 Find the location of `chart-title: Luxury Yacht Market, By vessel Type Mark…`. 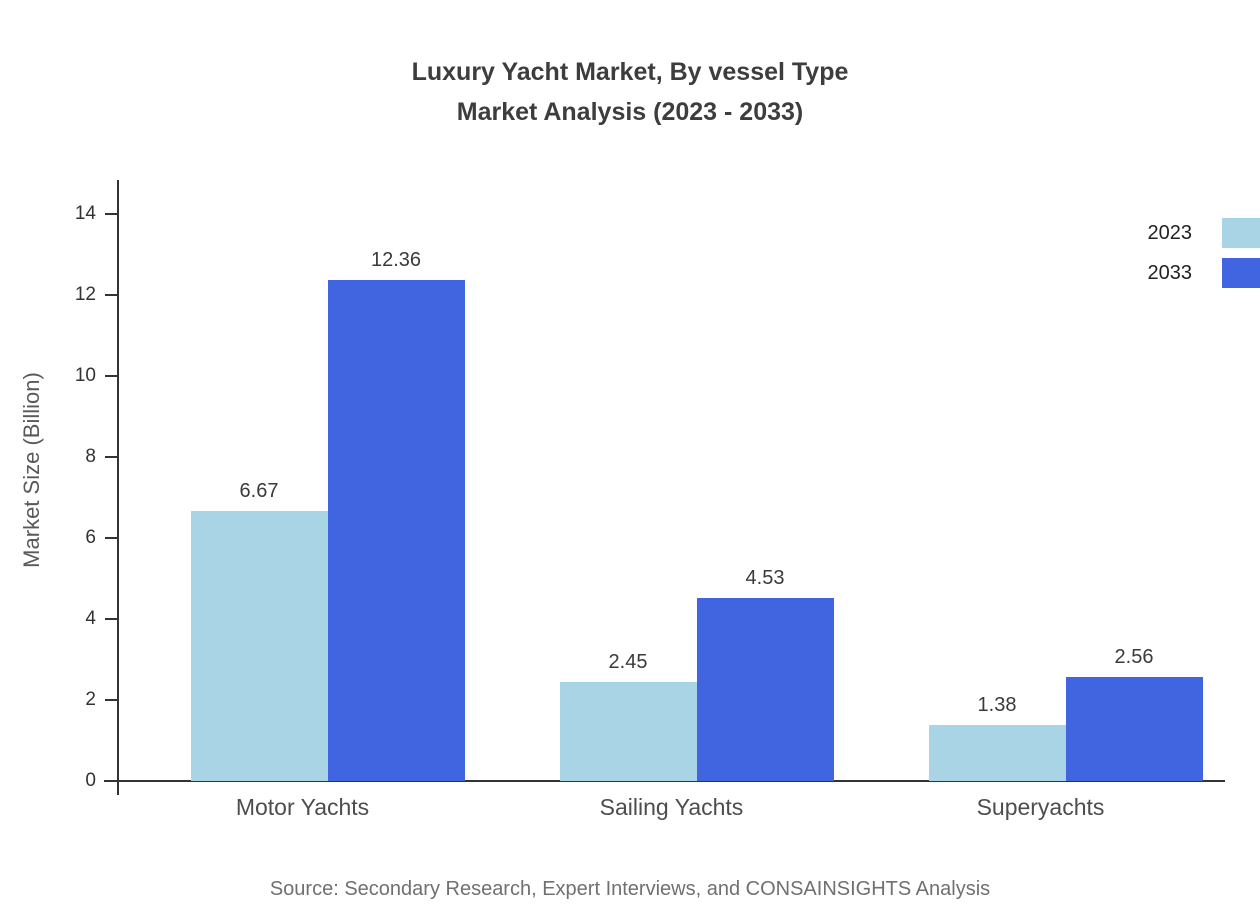

chart-title: Luxury Yacht Market, By vessel Type Mark… is located at coordinates (630, 92).